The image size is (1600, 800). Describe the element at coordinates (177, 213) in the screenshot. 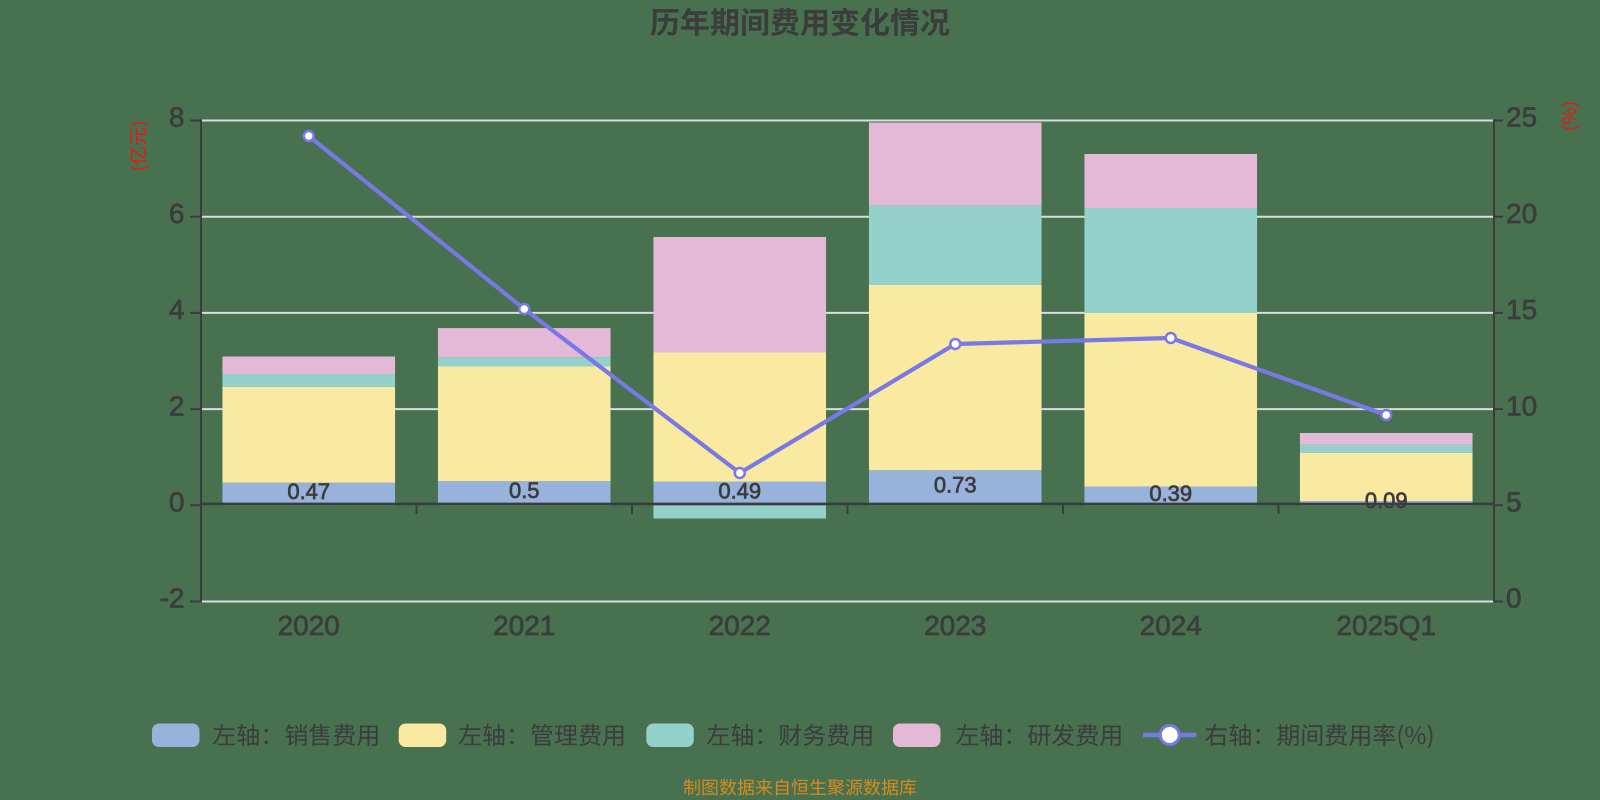

I see `svg-text: 6` at that location.